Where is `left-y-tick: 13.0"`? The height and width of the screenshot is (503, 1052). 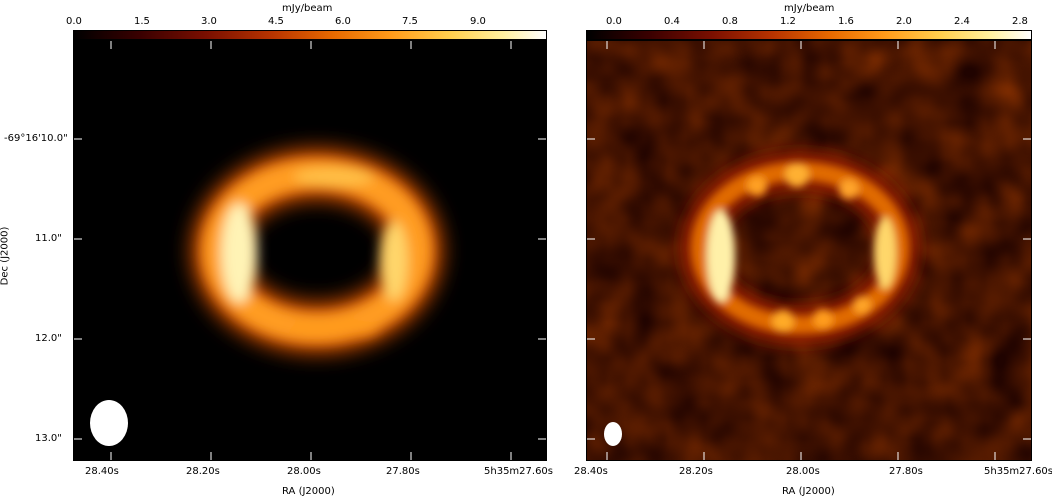
left-y-tick: 13.0" is located at coordinates (48, 438).